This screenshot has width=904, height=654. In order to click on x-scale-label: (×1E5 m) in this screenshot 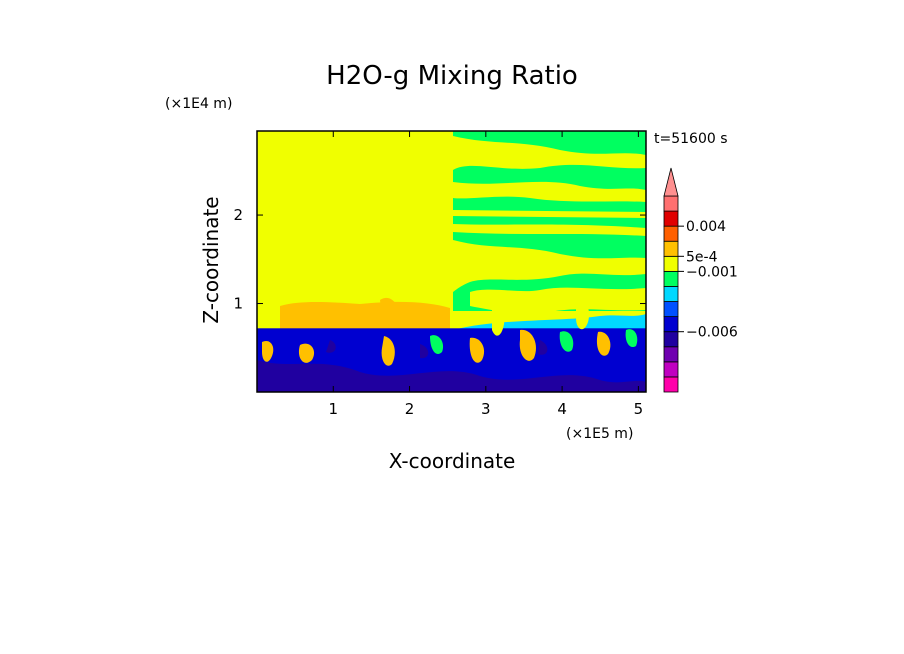, I will do `click(599, 434)`.